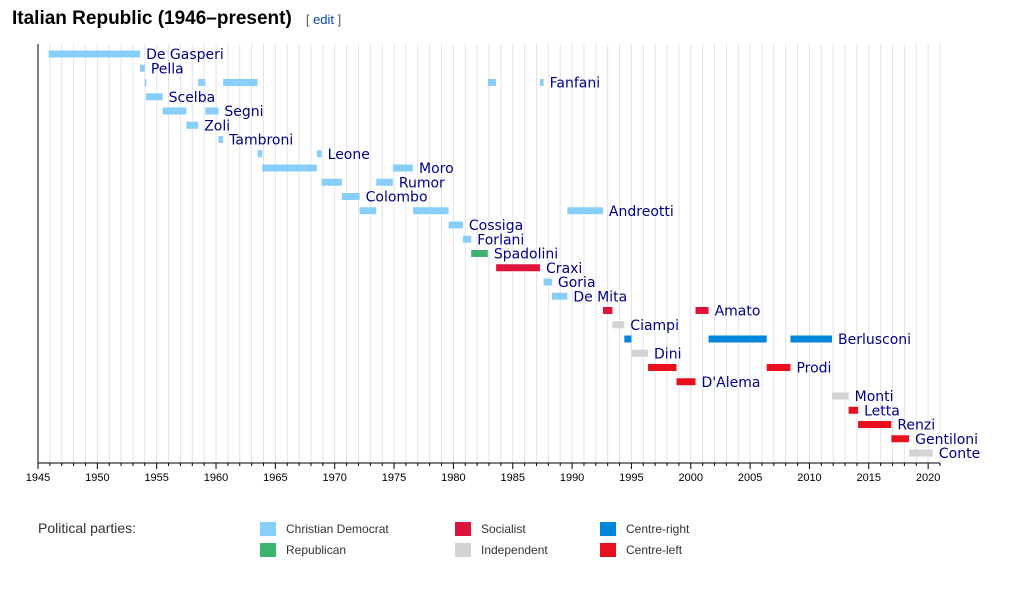  I want to click on x-tick-label: 1985, so click(512, 478).